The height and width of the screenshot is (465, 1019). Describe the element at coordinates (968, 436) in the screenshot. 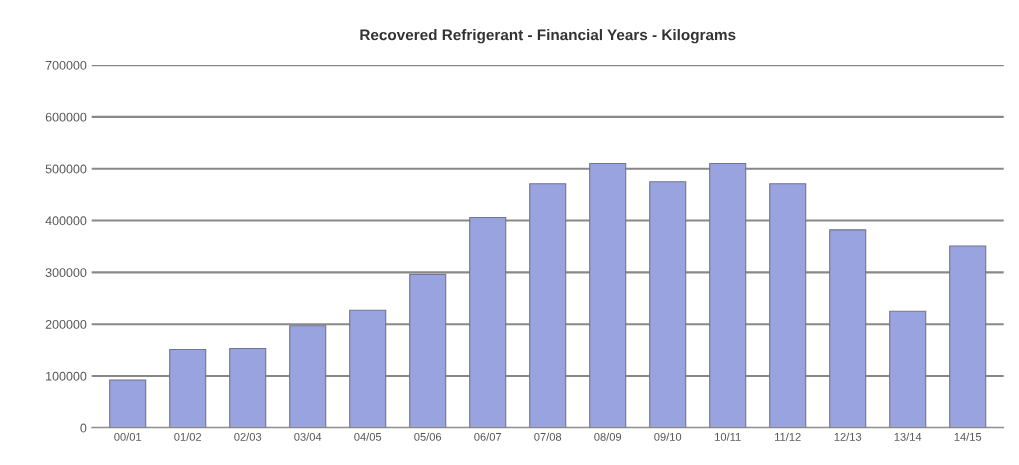

I see `x-tick-label: 14/15` at that location.